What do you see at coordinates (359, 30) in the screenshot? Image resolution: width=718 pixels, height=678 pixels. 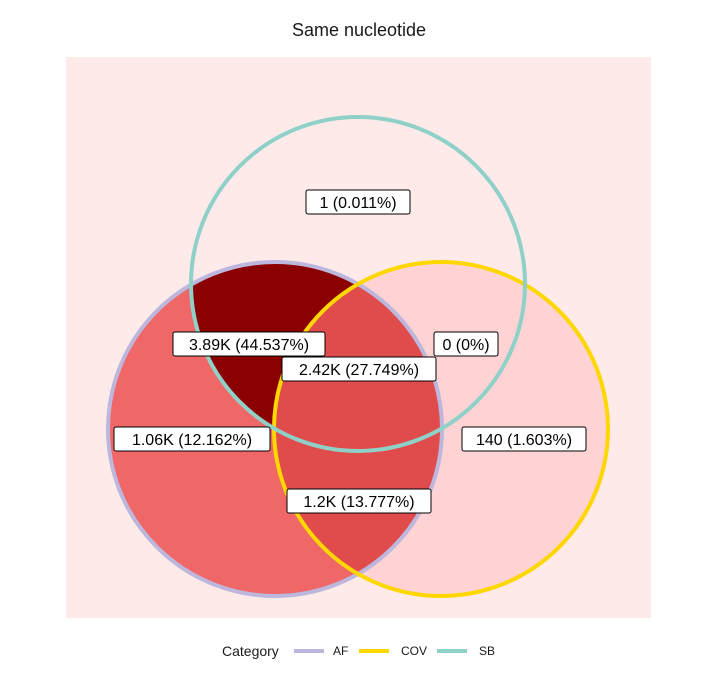 I see `chart-title: Same nucleotide` at bounding box center [359, 30].